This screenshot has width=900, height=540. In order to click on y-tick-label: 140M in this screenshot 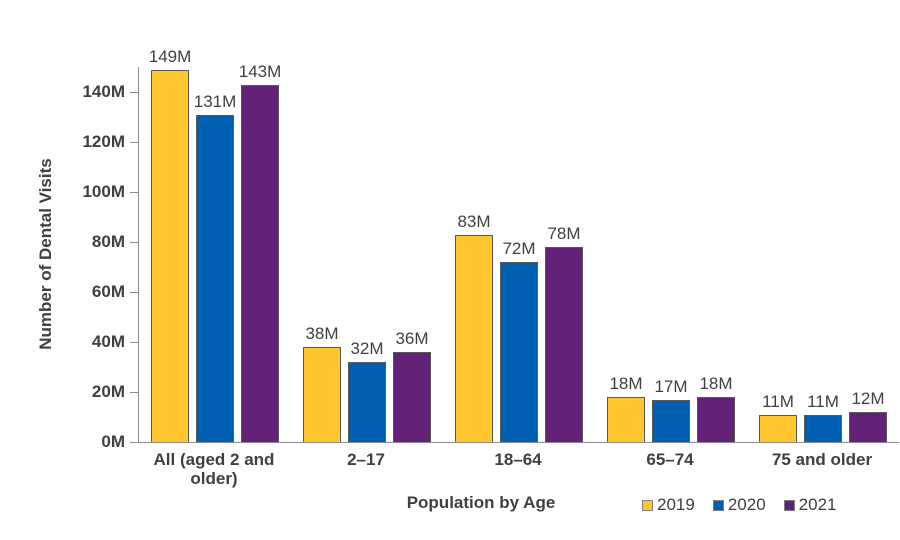, I will do `click(103, 91)`.